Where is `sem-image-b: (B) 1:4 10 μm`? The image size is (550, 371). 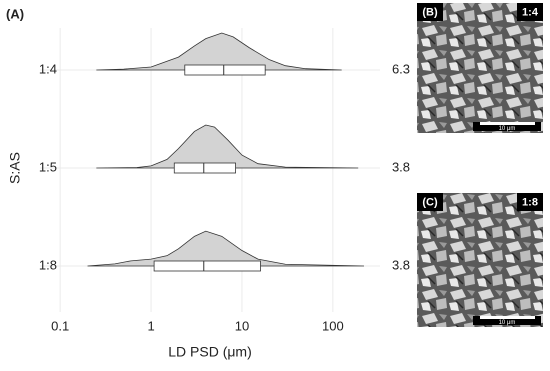
sem-image-b: (B) 1:4 10 μm is located at coordinates (480, 68).